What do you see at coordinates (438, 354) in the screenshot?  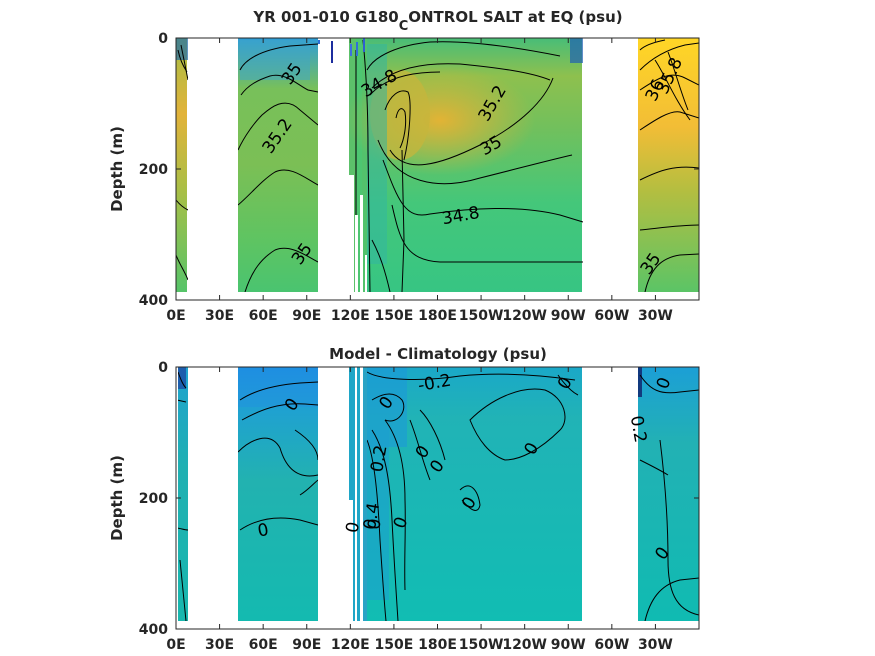 I see `chart-title-2: Model - Climatology (psu)` at bounding box center [438, 354].